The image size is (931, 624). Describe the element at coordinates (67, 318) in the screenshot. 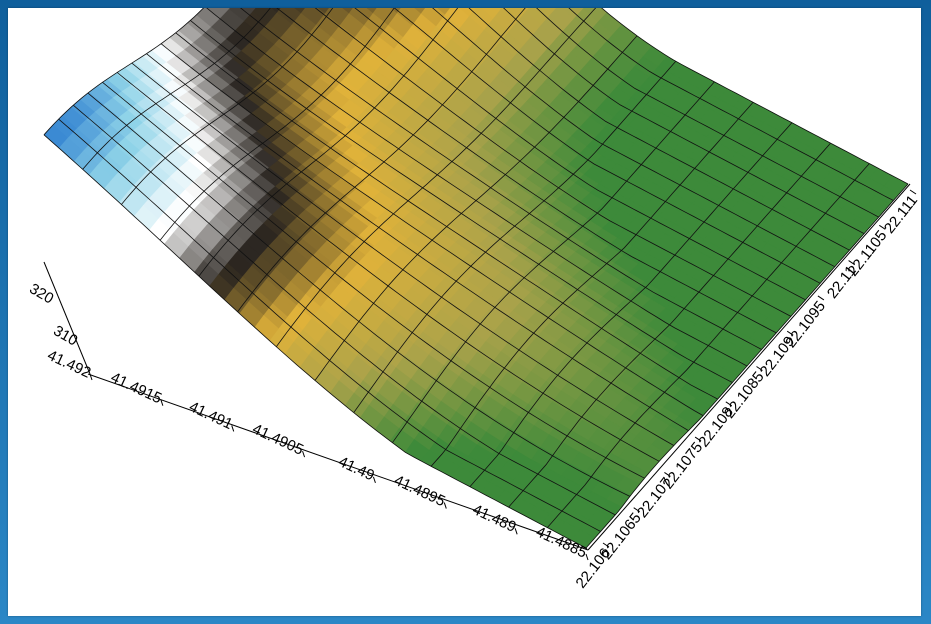

I see `z-axis-line` at that location.